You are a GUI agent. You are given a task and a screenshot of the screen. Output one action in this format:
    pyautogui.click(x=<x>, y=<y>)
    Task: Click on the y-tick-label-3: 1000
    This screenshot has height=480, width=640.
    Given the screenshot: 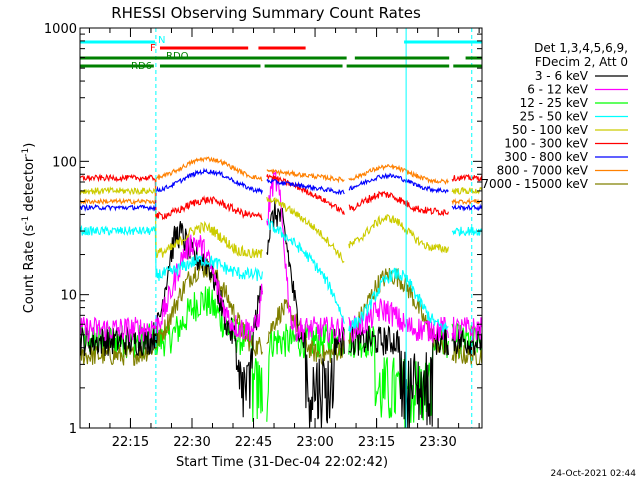 What is the action you would take?
    pyautogui.click(x=60, y=29)
    